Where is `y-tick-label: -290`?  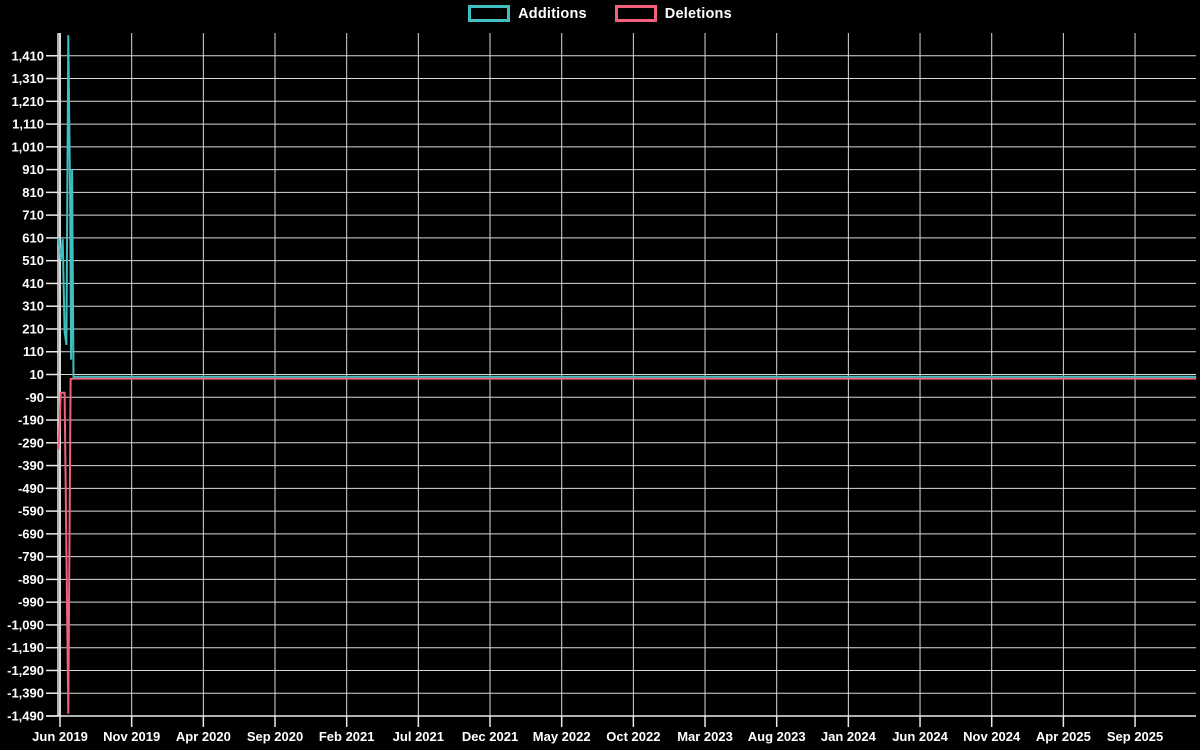
y-tick-label: -290 is located at coordinates (31, 442).